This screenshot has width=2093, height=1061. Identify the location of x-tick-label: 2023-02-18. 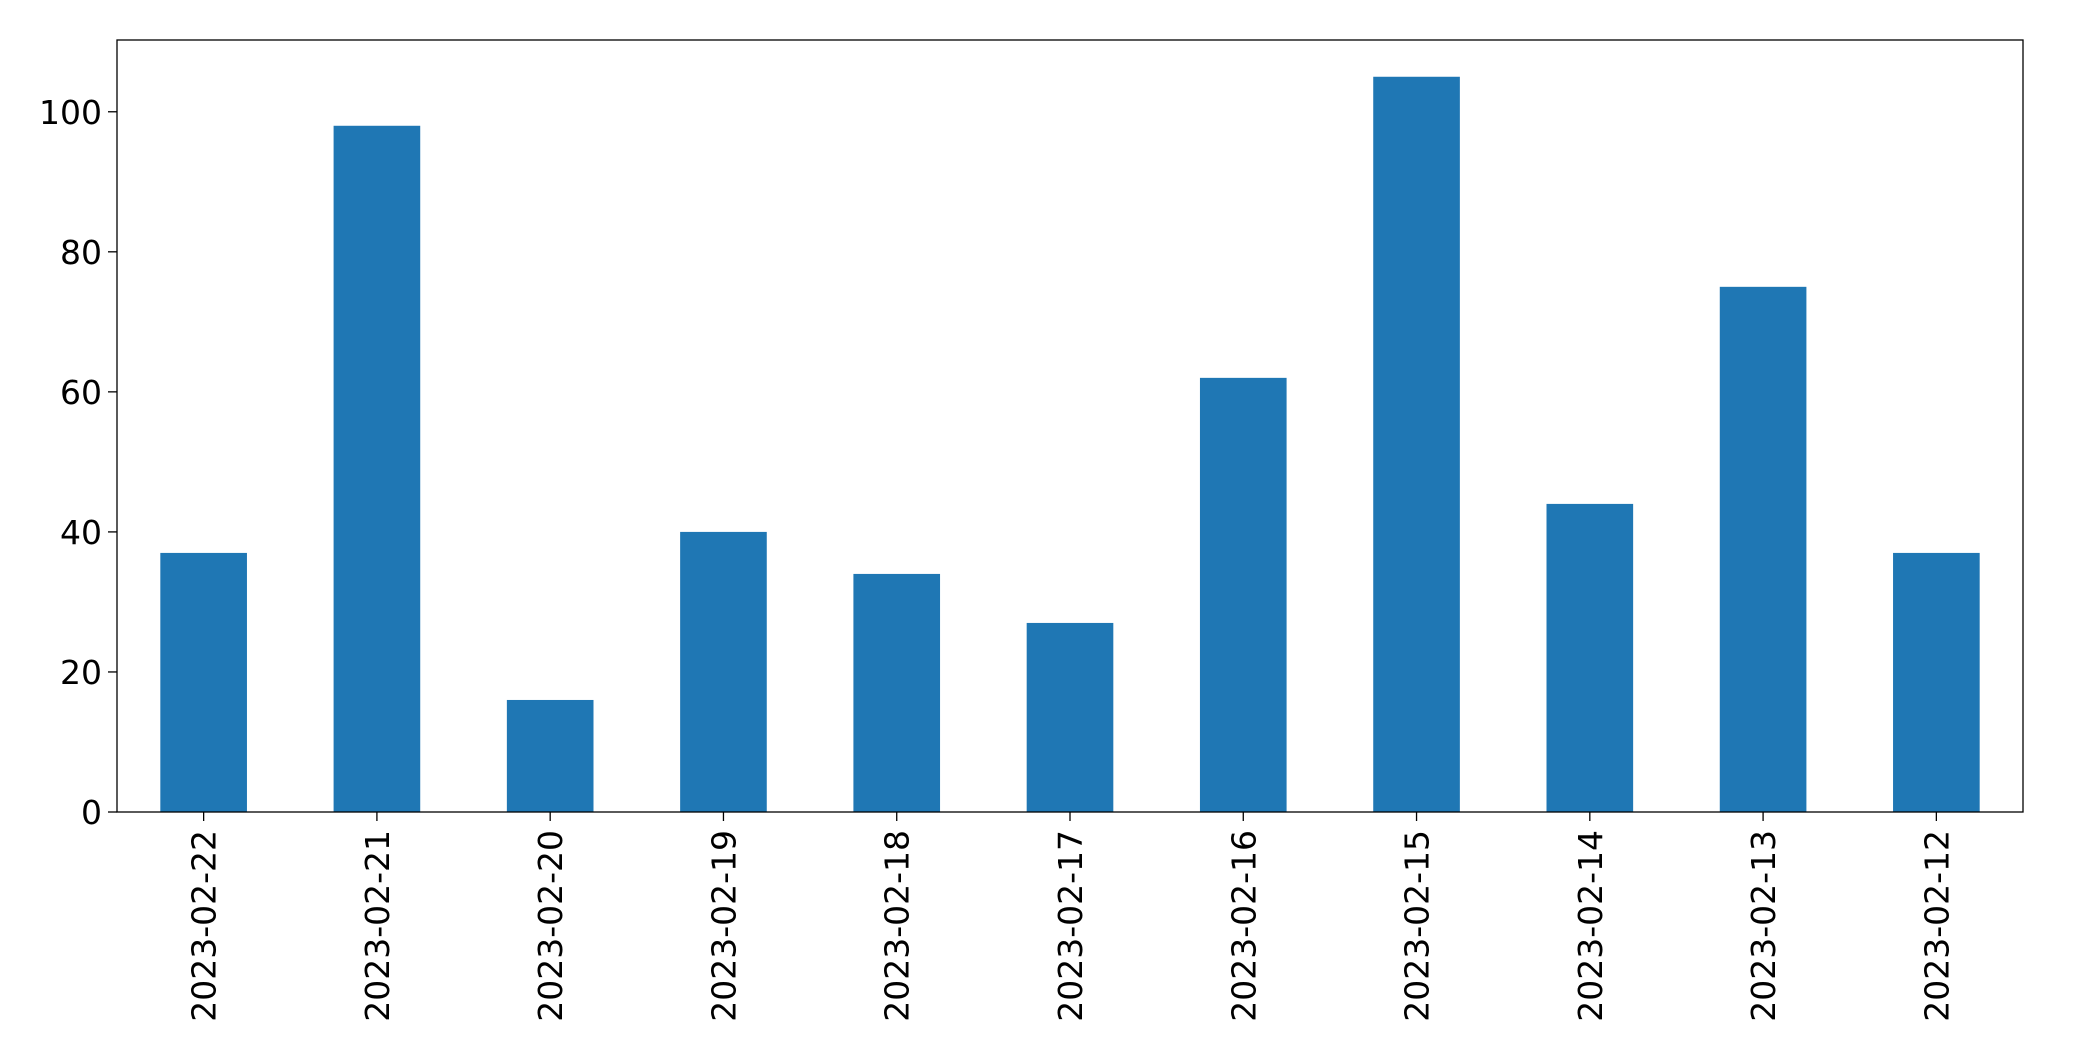
(897, 926).